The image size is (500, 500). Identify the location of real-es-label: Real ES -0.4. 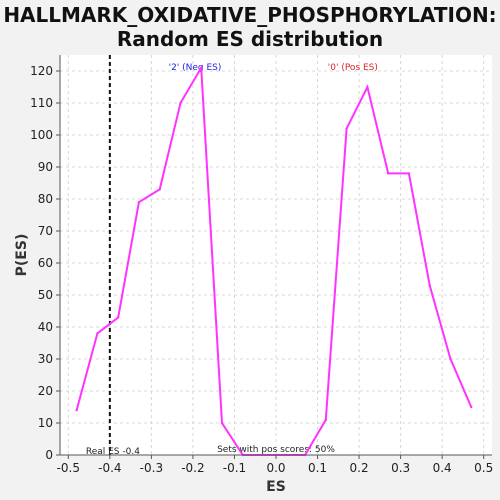
(113, 452).